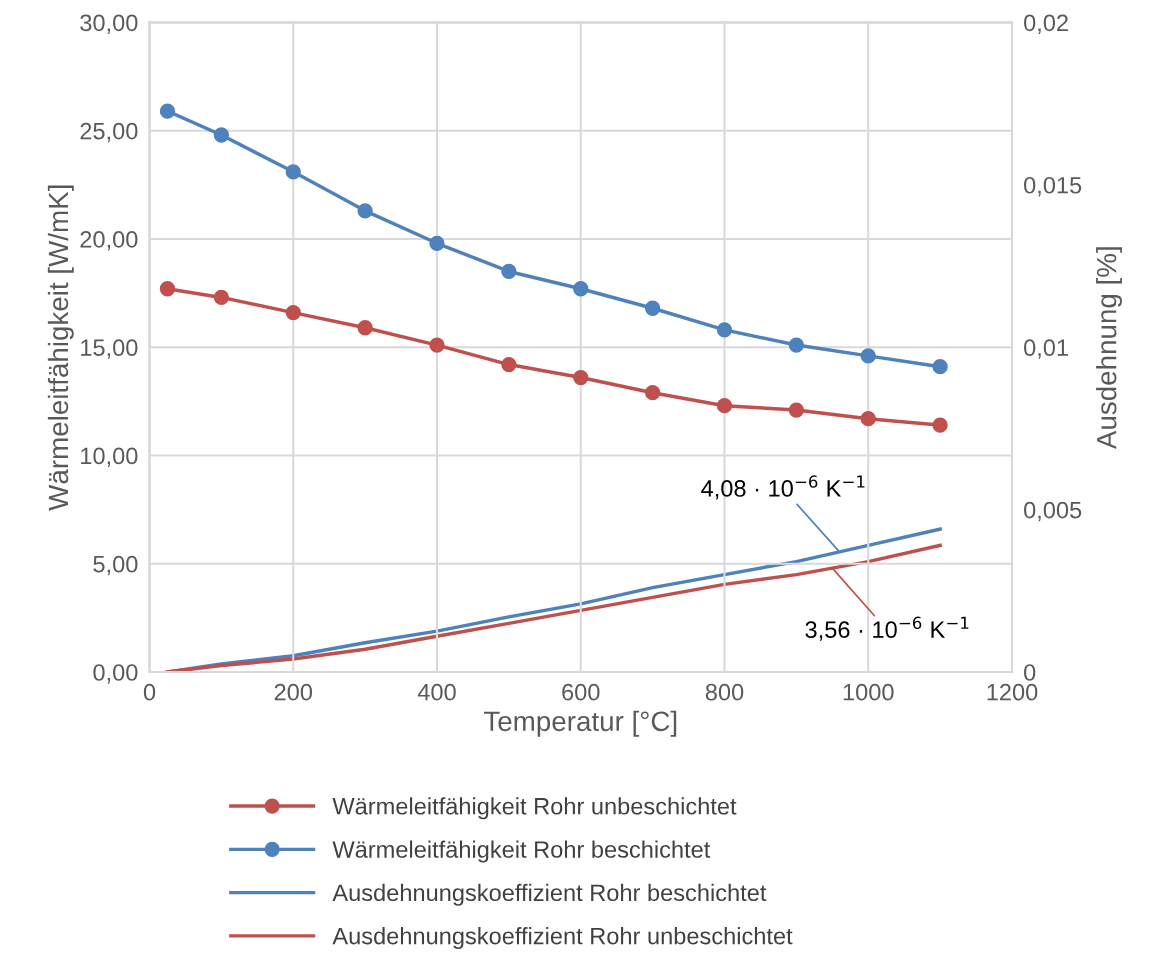  I want to click on legend-label: Ausdehnungskoeffizient Rohr beschichtet, so click(549, 894).